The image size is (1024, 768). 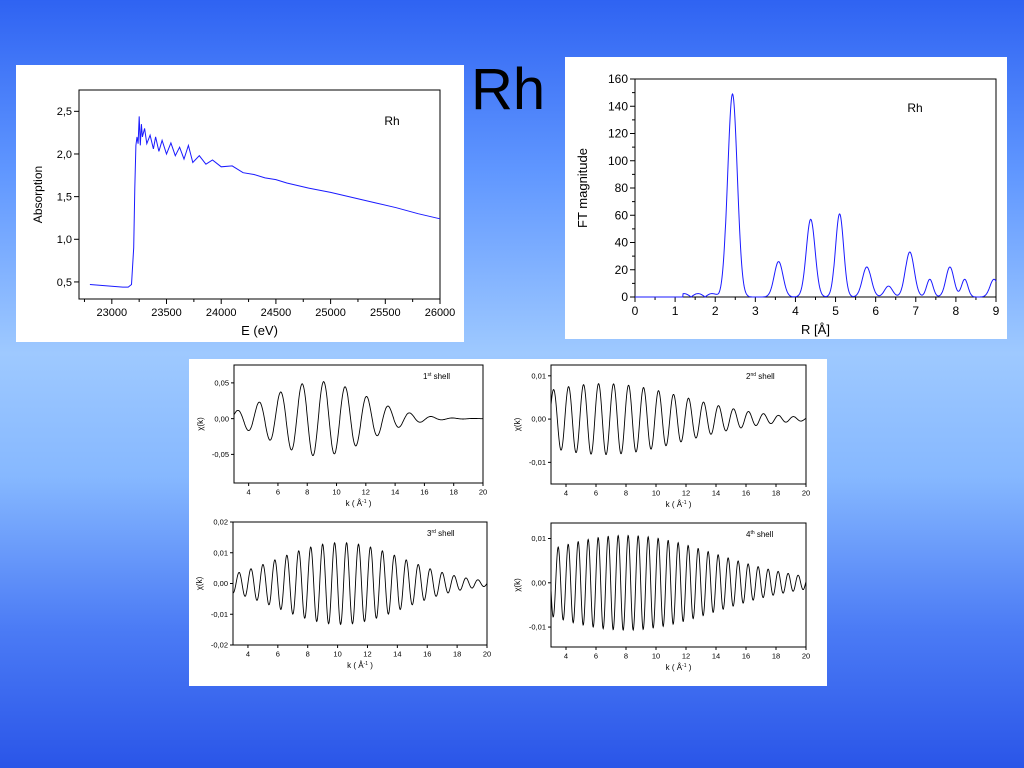 What do you see at coordinates (996, 311) in the screenshot?
I see `ft-x-tick-label: 9` at bounding box center [996, 311].